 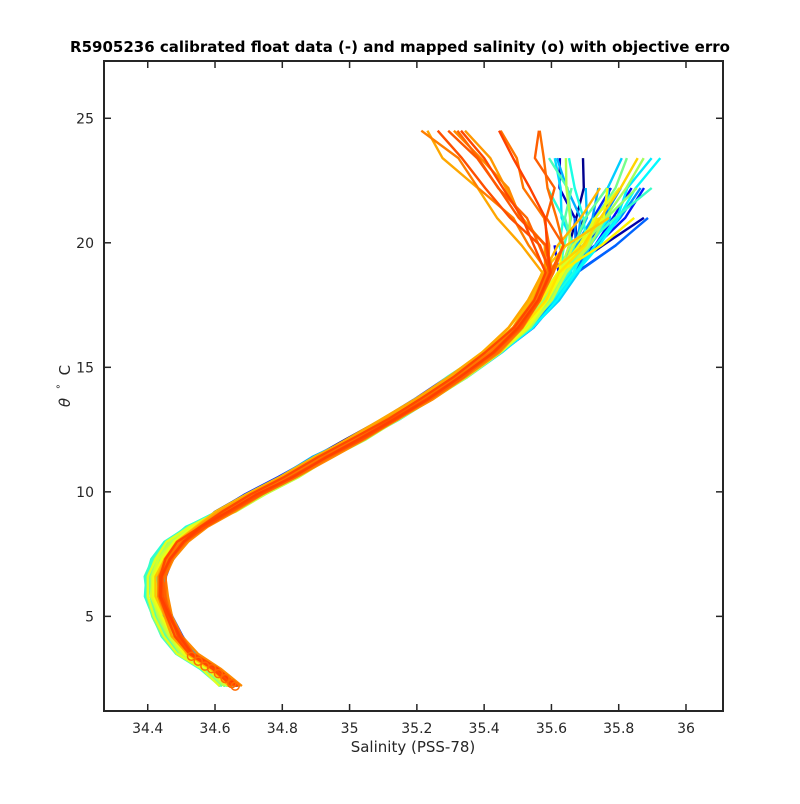 What do you see at coordinates (65, 402) in the screenshot?
I see `y-axis-label-symbol: θ` at bounding box center [65, 402].